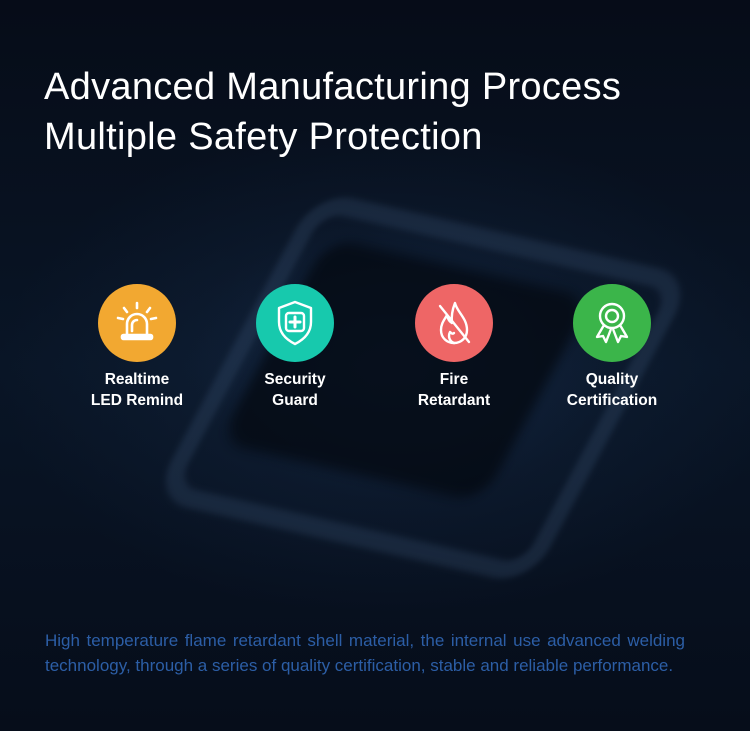 The image size is (750, 731). What do you see at coordinates (137, 323) in the screenshot?
I see `alarm-light-icon` at bounding box center [137, 323].